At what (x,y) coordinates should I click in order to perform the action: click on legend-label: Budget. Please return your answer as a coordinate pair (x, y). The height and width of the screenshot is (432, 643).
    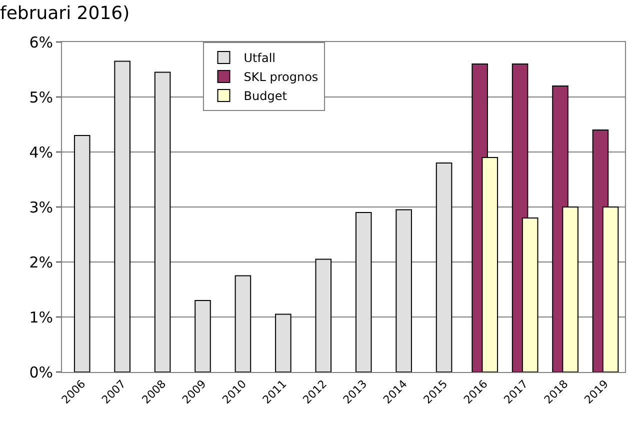
    Looking at the image, I should click on (266, 96).